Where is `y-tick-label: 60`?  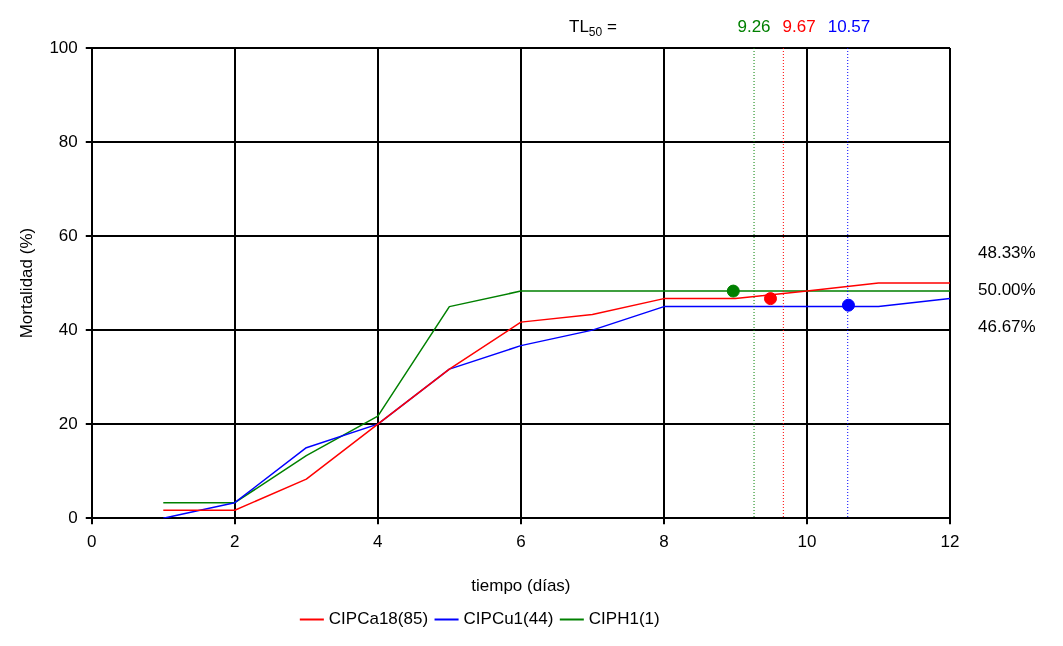 y-tick-label: 60 is located at coordinates (68, 235).